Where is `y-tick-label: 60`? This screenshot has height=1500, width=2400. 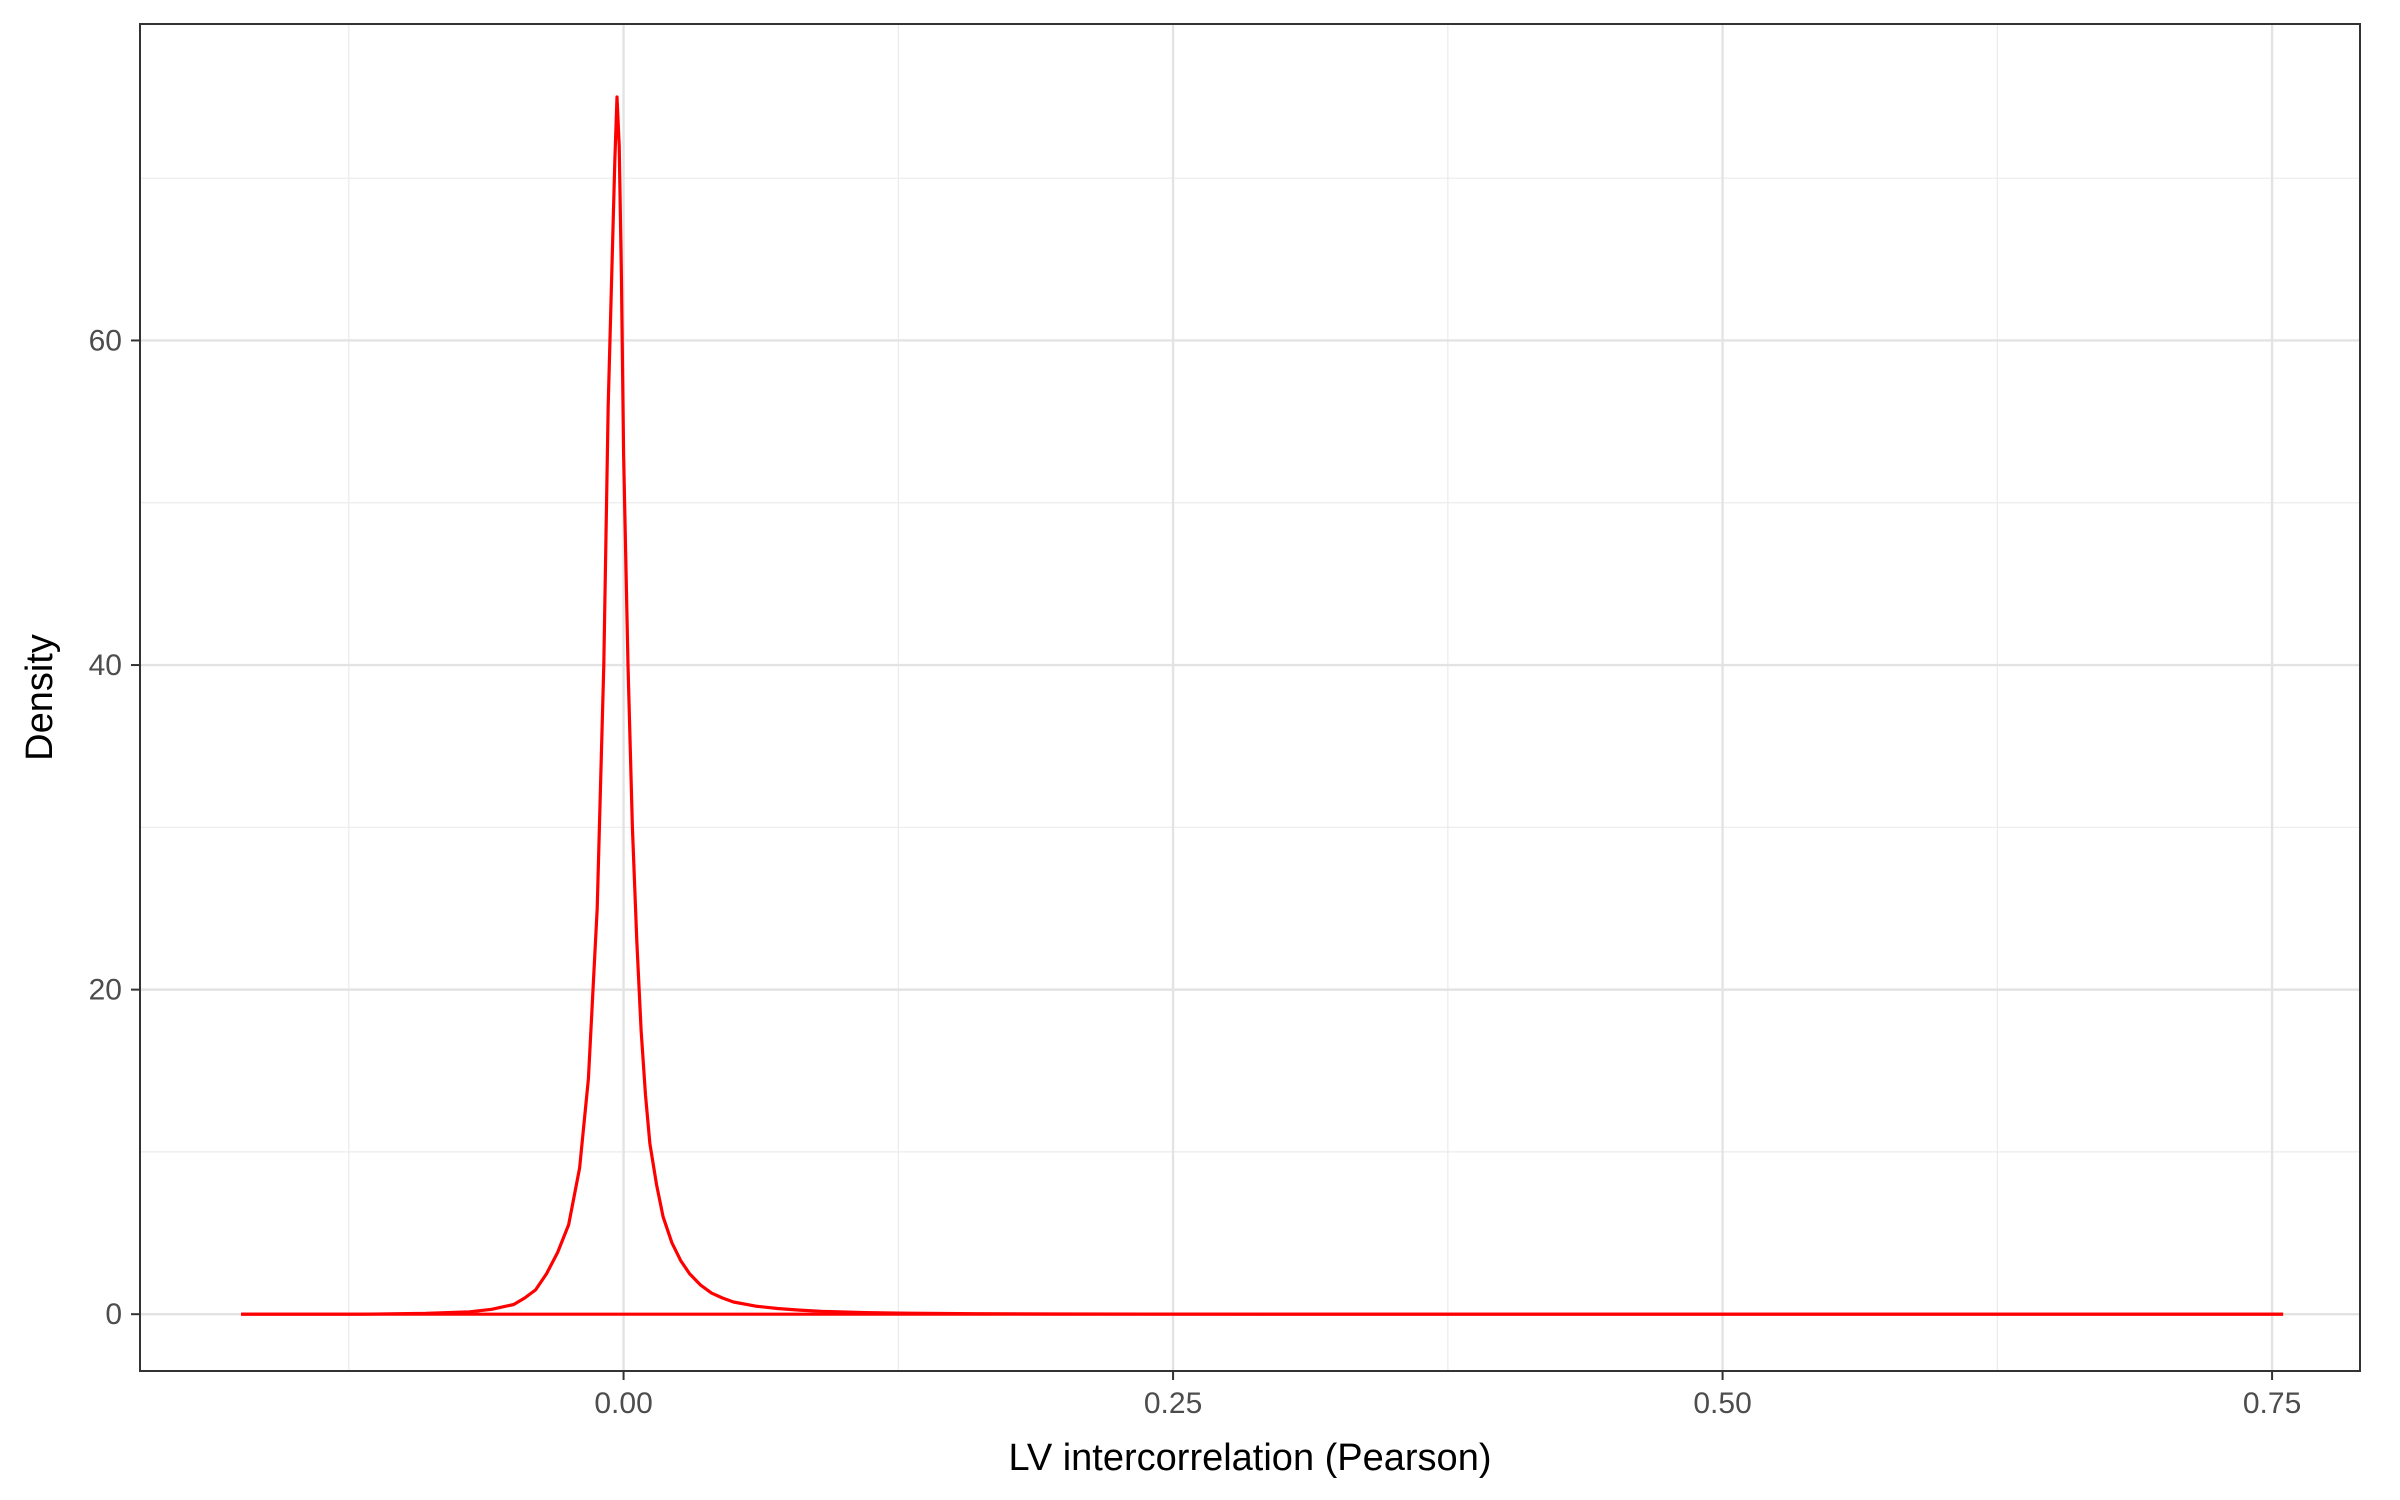 y-tick-label: 60 is located at coordinates (105, 340).